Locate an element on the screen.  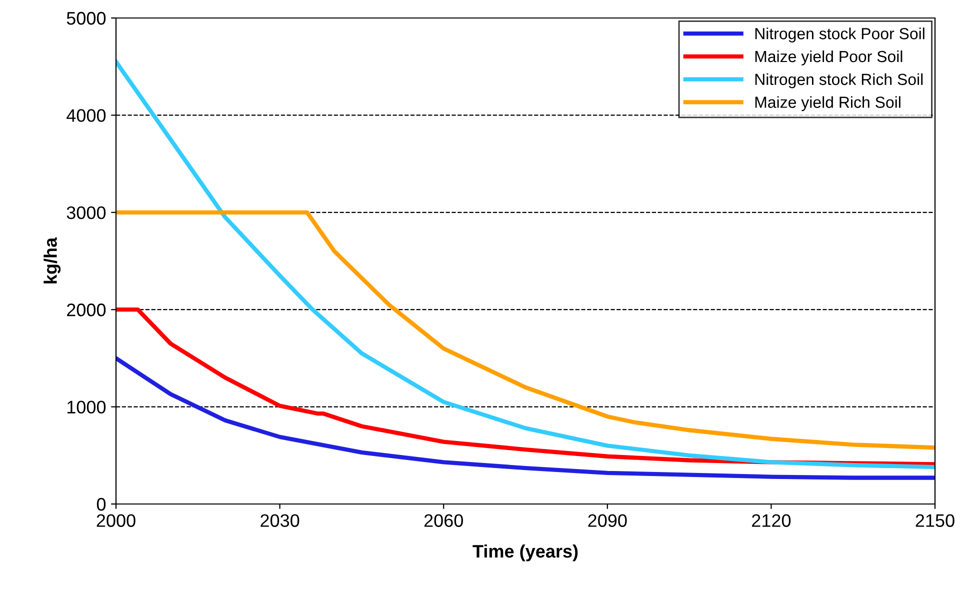
y-tick-label: 5000 is located at coordinates (86, 18).